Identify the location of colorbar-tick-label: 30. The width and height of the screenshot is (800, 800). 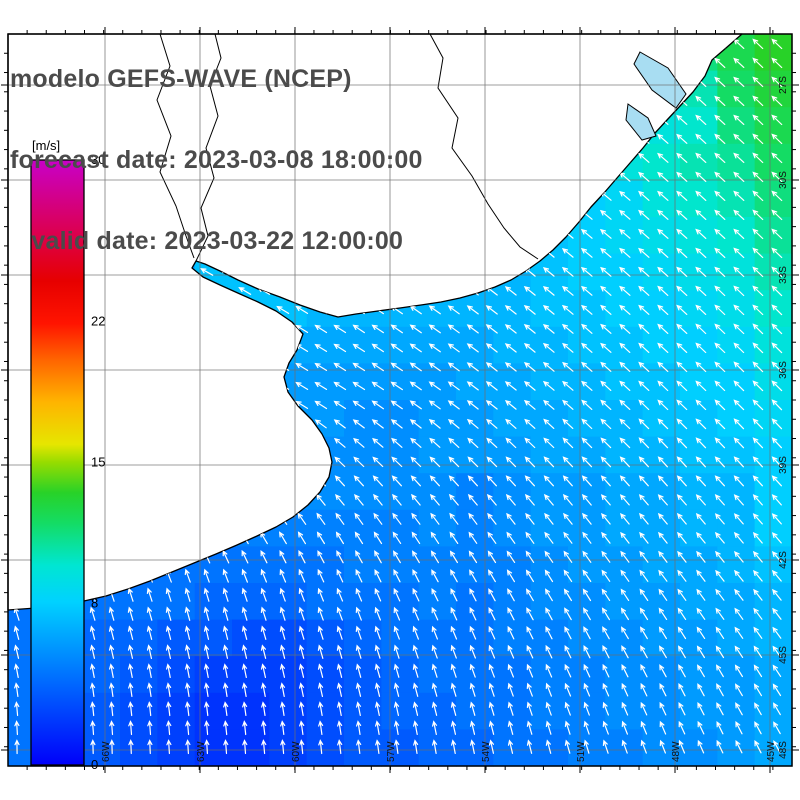
(98, 159).